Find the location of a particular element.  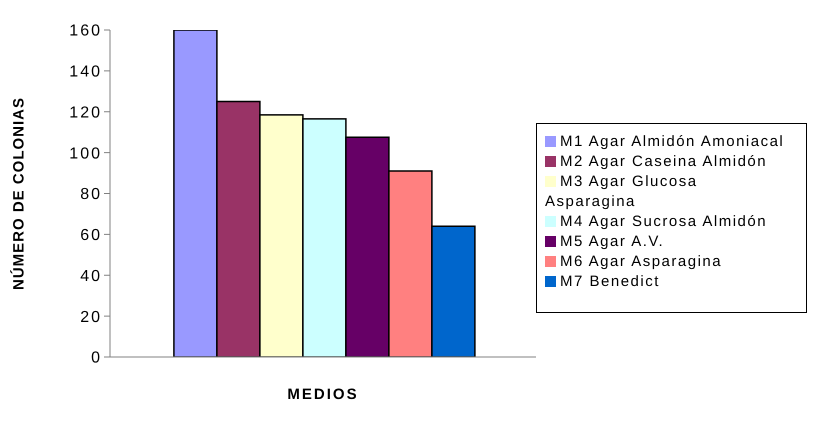

legend-label: M6 Agar Asparagina is located at coordinates (641, 261).